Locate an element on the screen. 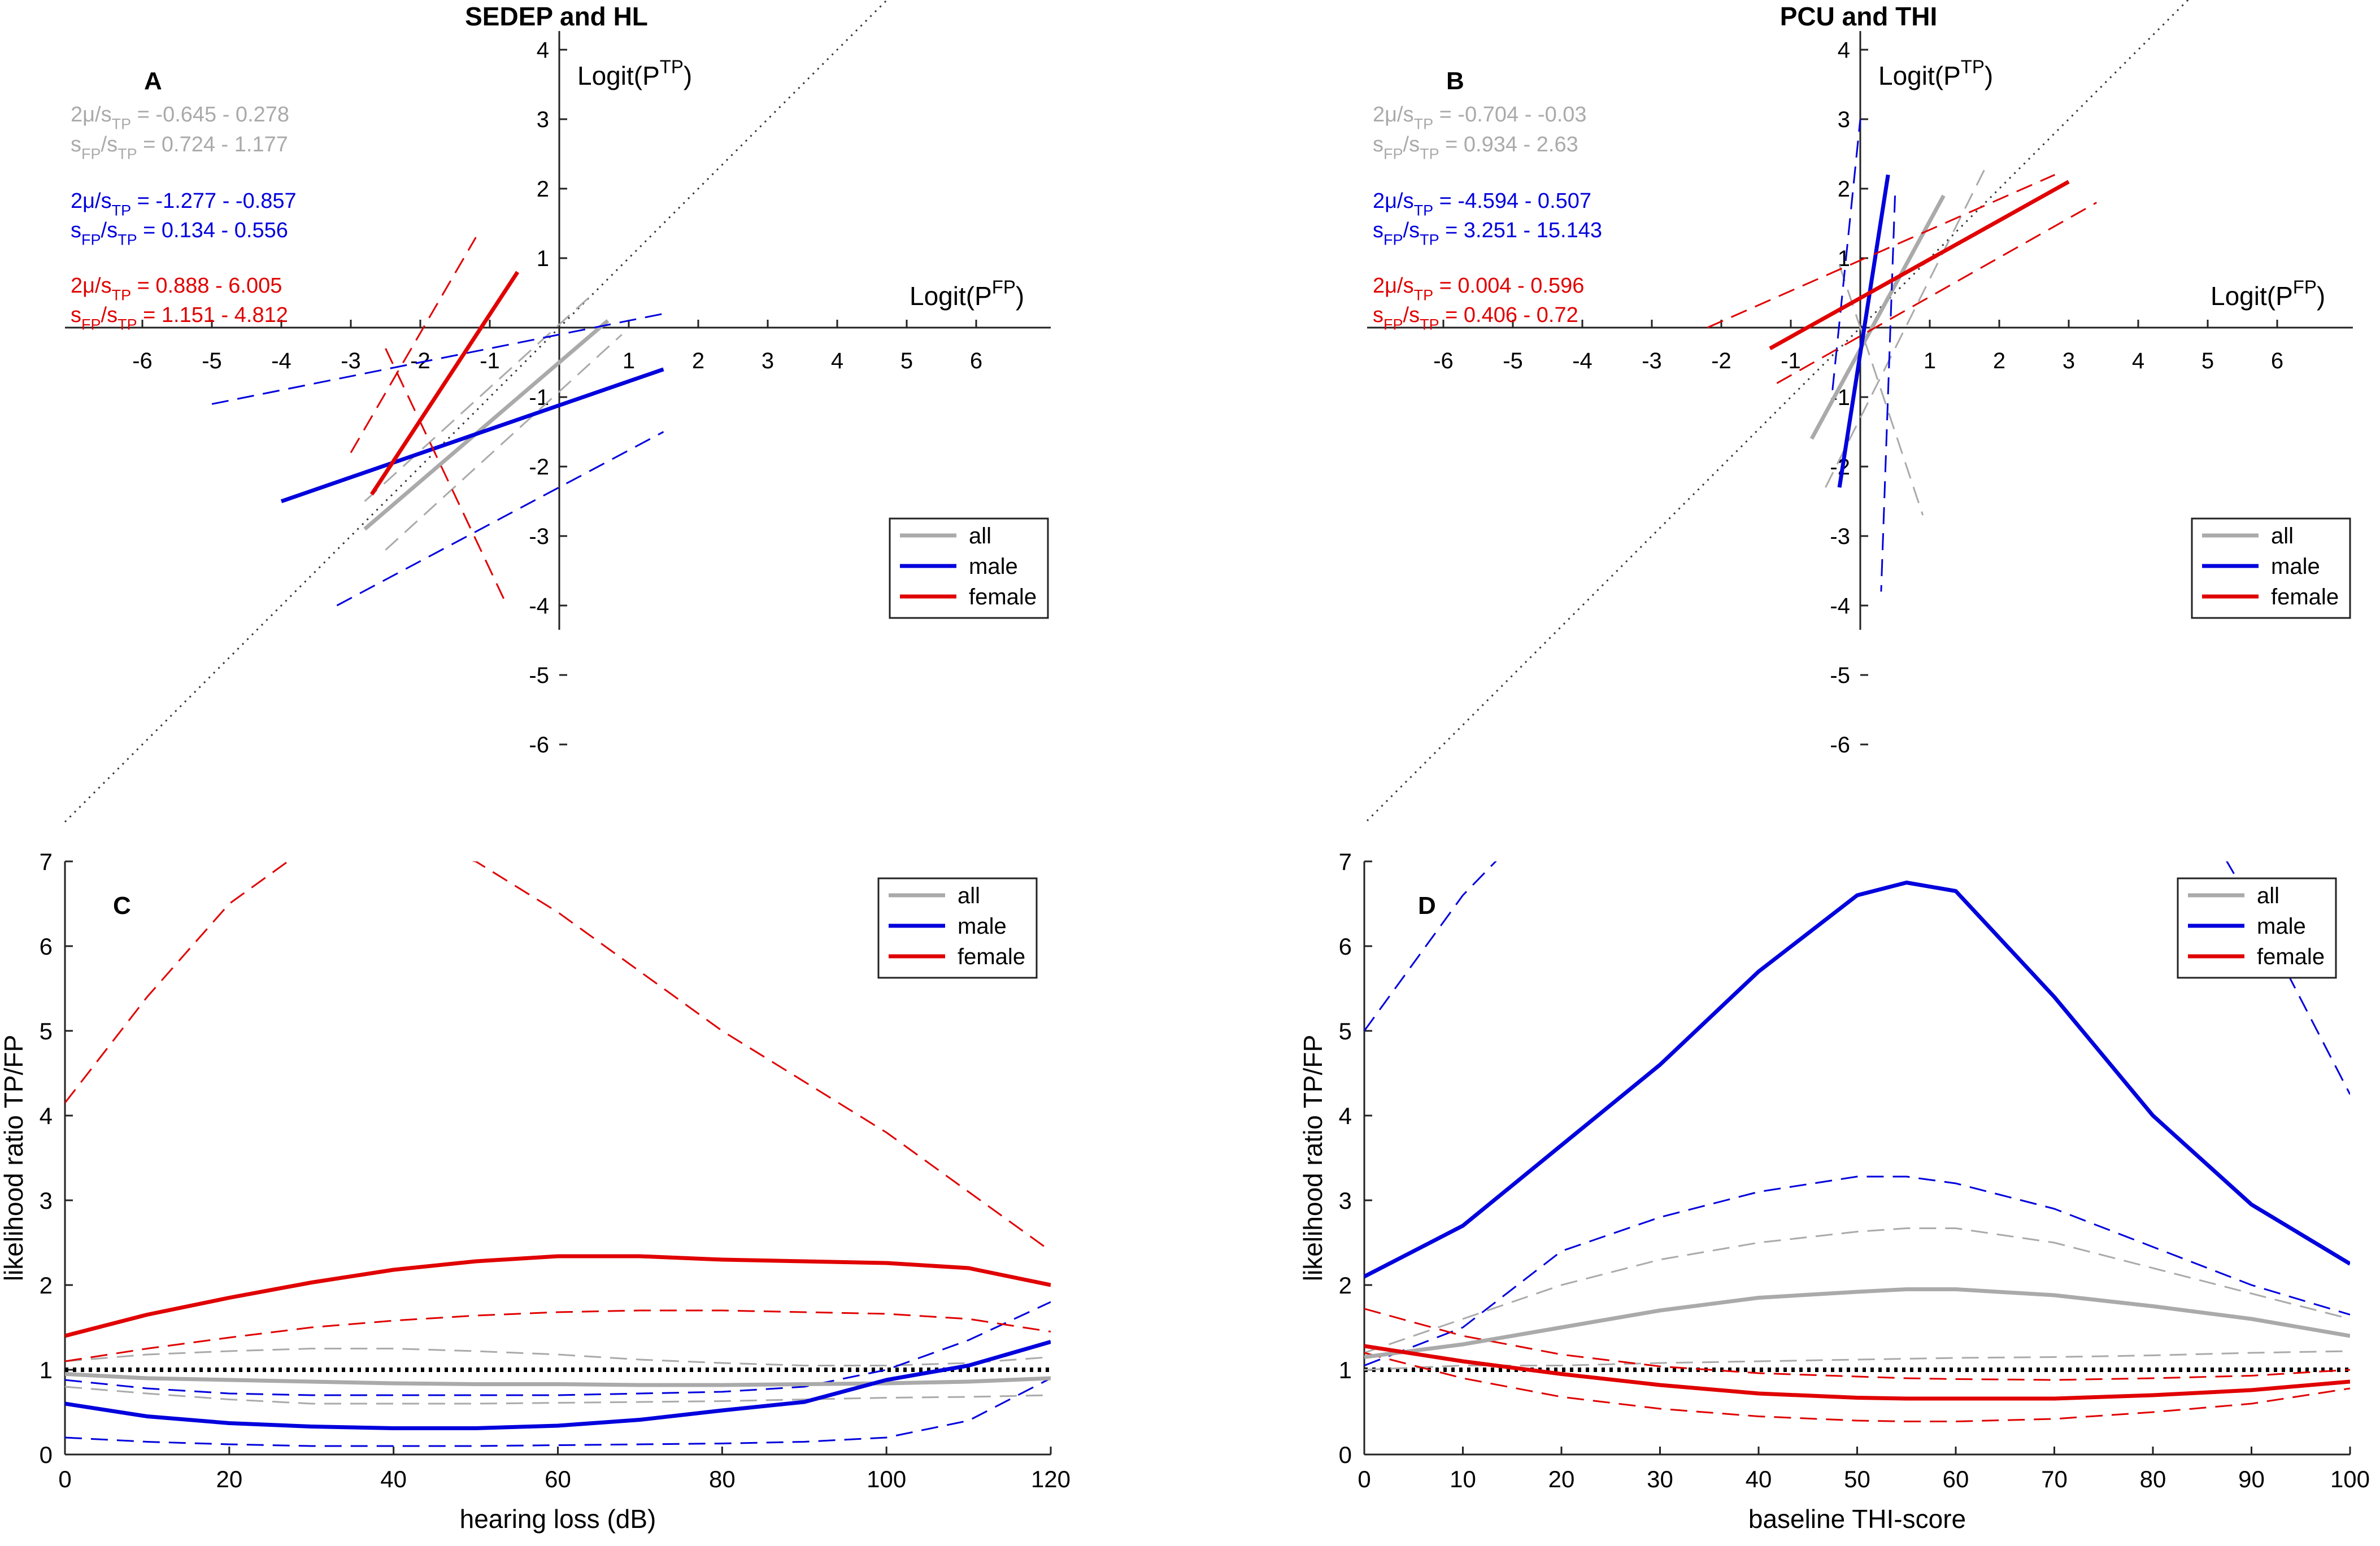 Image resolution: width=2380 pixels, height=1546 pixels. fit-line-all is located at coordinates (1877, 317).